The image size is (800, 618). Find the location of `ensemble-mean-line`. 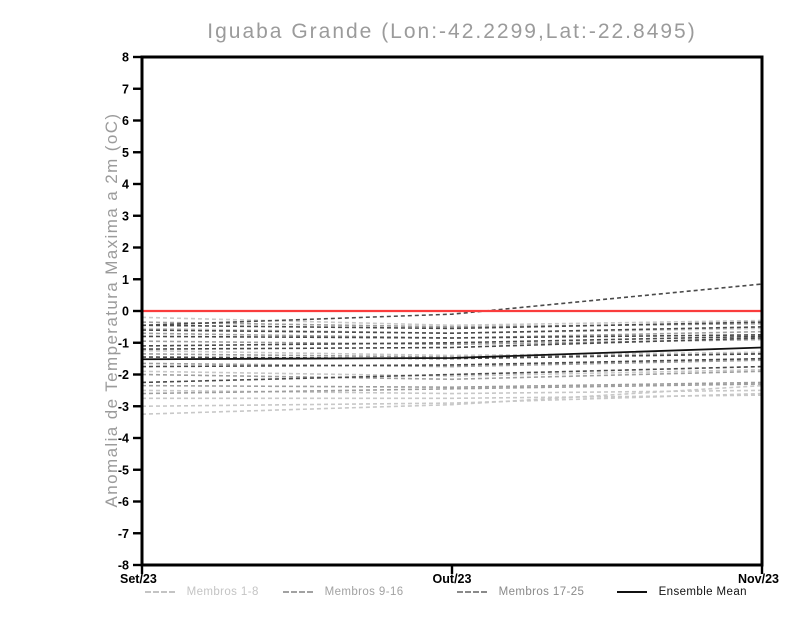

ensemble-mean-line is located at coordinates (452, 353).